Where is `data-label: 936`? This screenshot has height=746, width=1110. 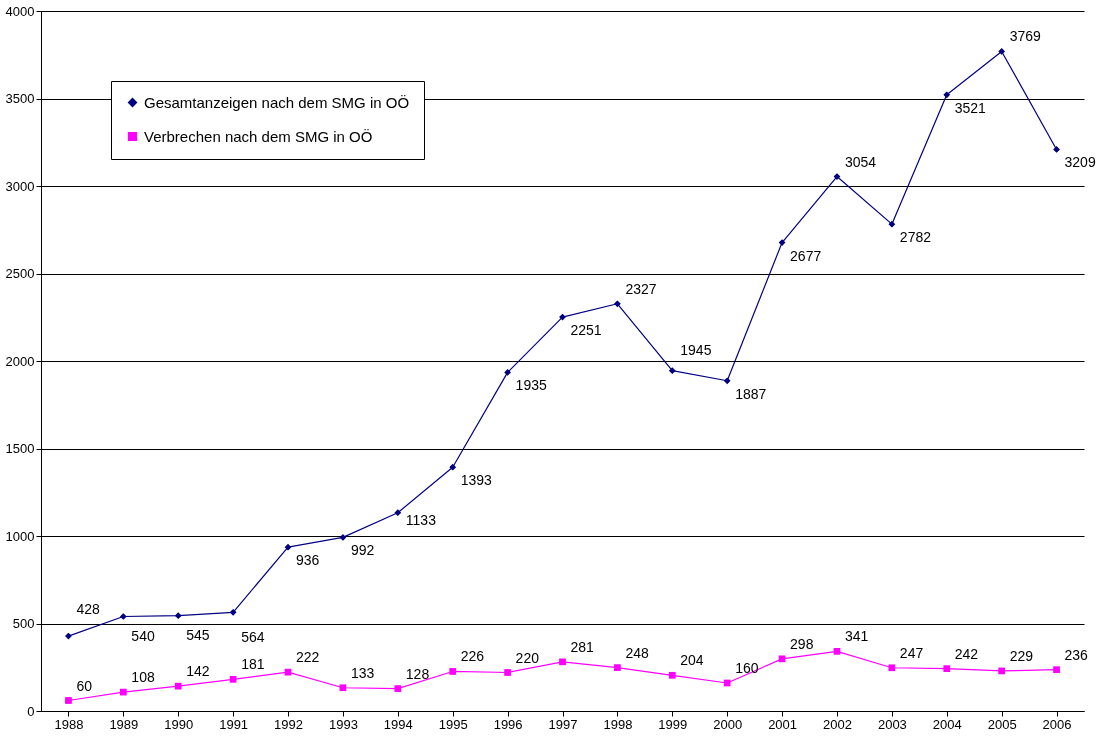 data-label: 936 is located at coordinates (308, 560).